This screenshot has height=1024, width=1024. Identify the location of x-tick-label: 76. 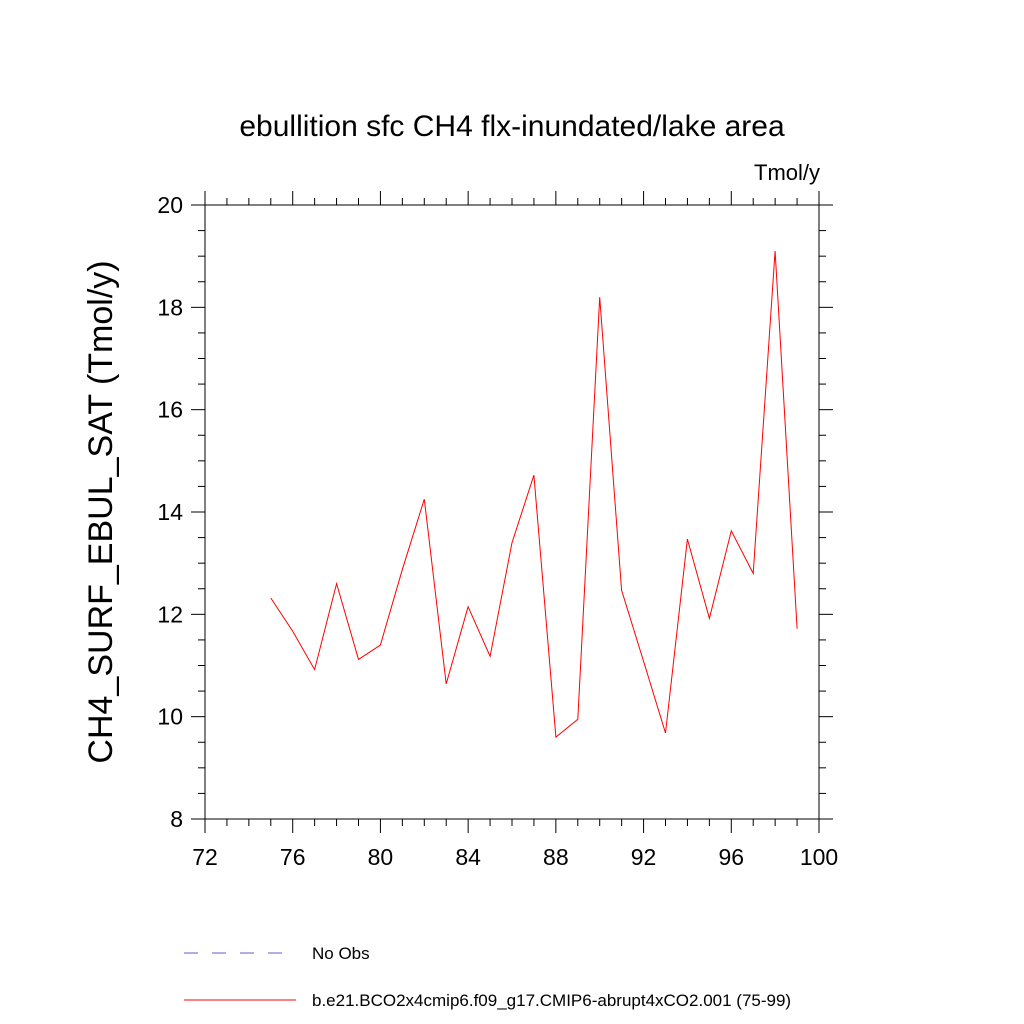
(293, 857).